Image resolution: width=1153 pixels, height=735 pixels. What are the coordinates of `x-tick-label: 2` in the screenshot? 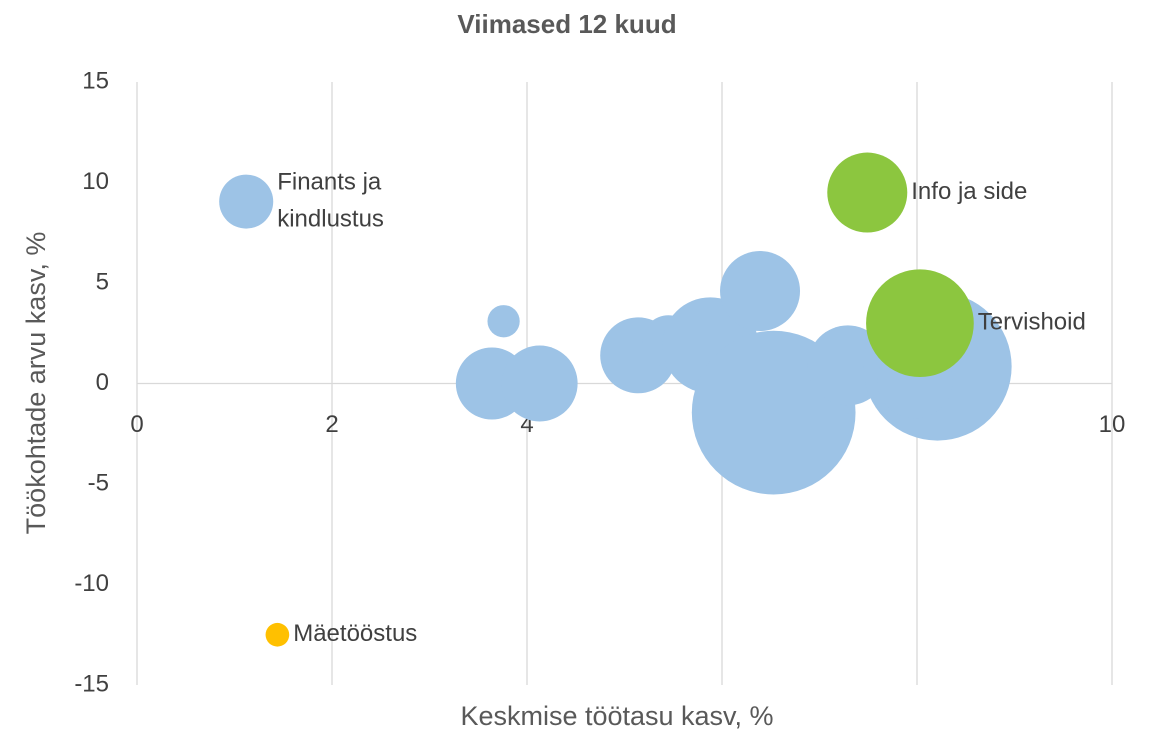 It's located at (331, 424).